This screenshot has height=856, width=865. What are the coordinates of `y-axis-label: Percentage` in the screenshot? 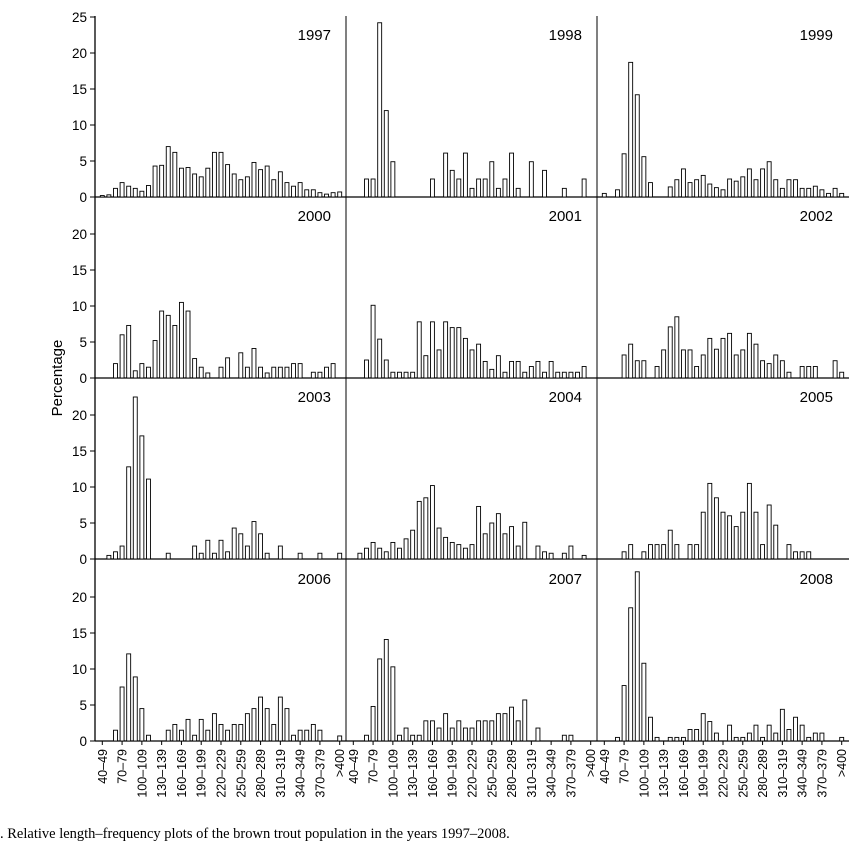 It's located at (57, 378).